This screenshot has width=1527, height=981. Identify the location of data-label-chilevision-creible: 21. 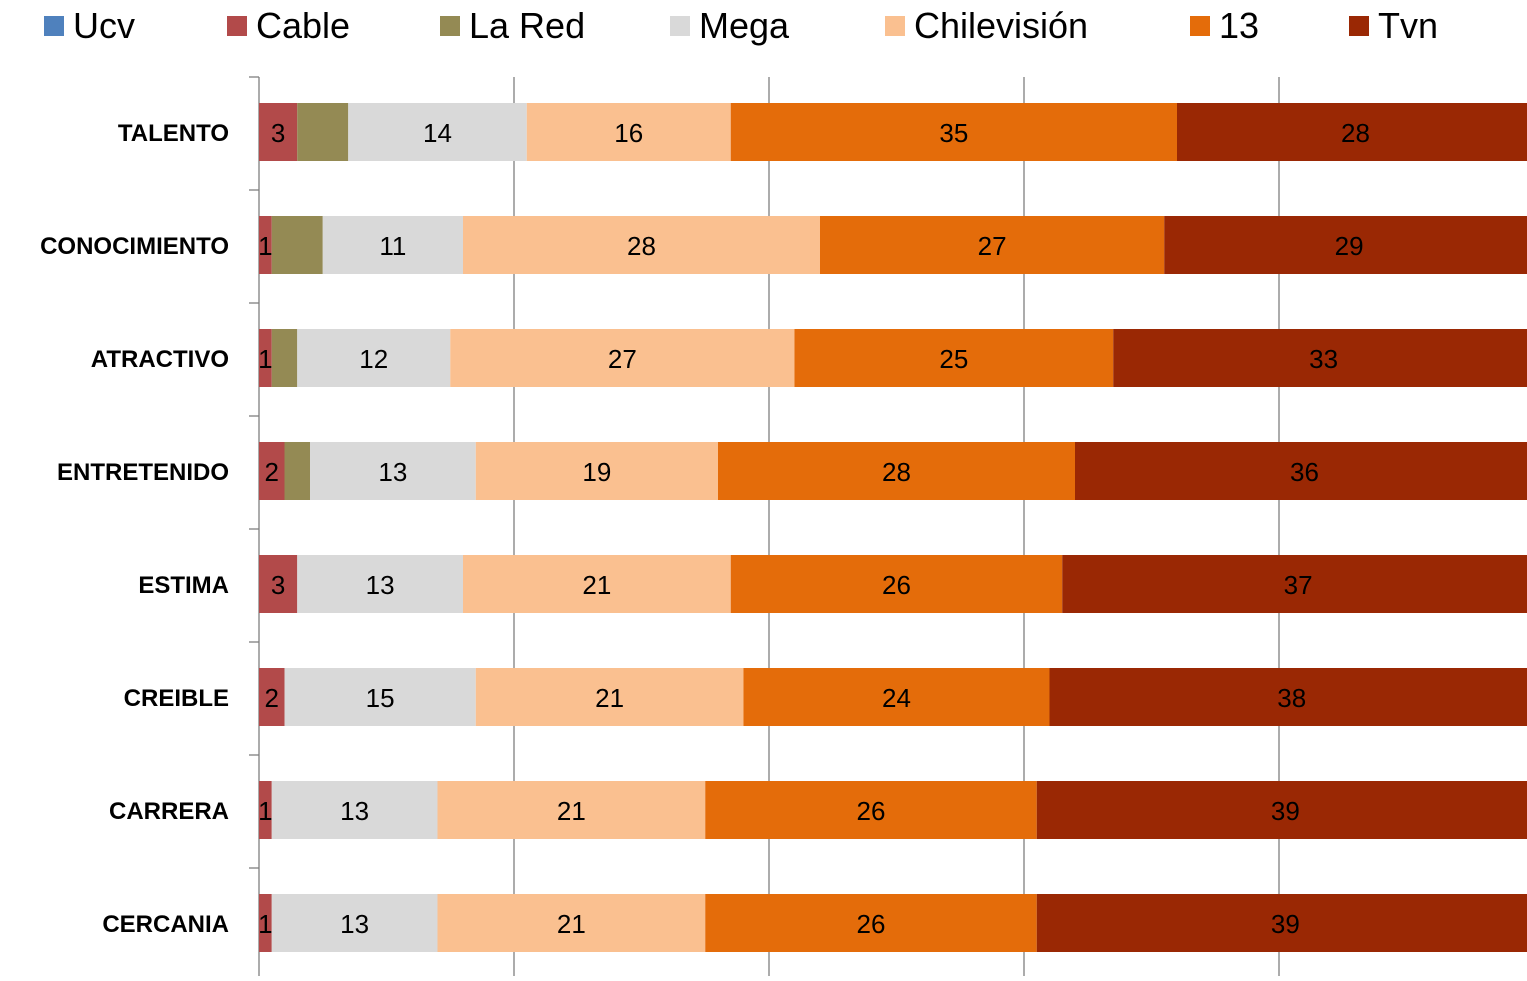
(609, 698).